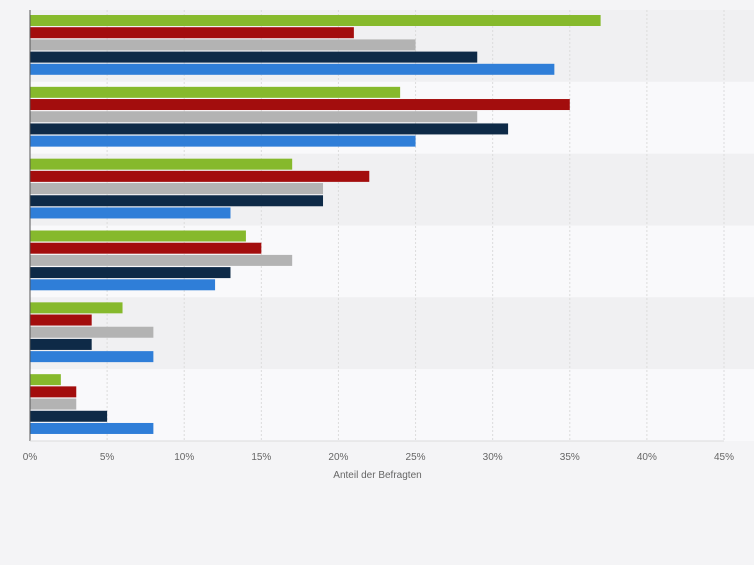 This screenshot has width=754, height=565. I want to click on x-tick-label: 20%, so click(338, 457).